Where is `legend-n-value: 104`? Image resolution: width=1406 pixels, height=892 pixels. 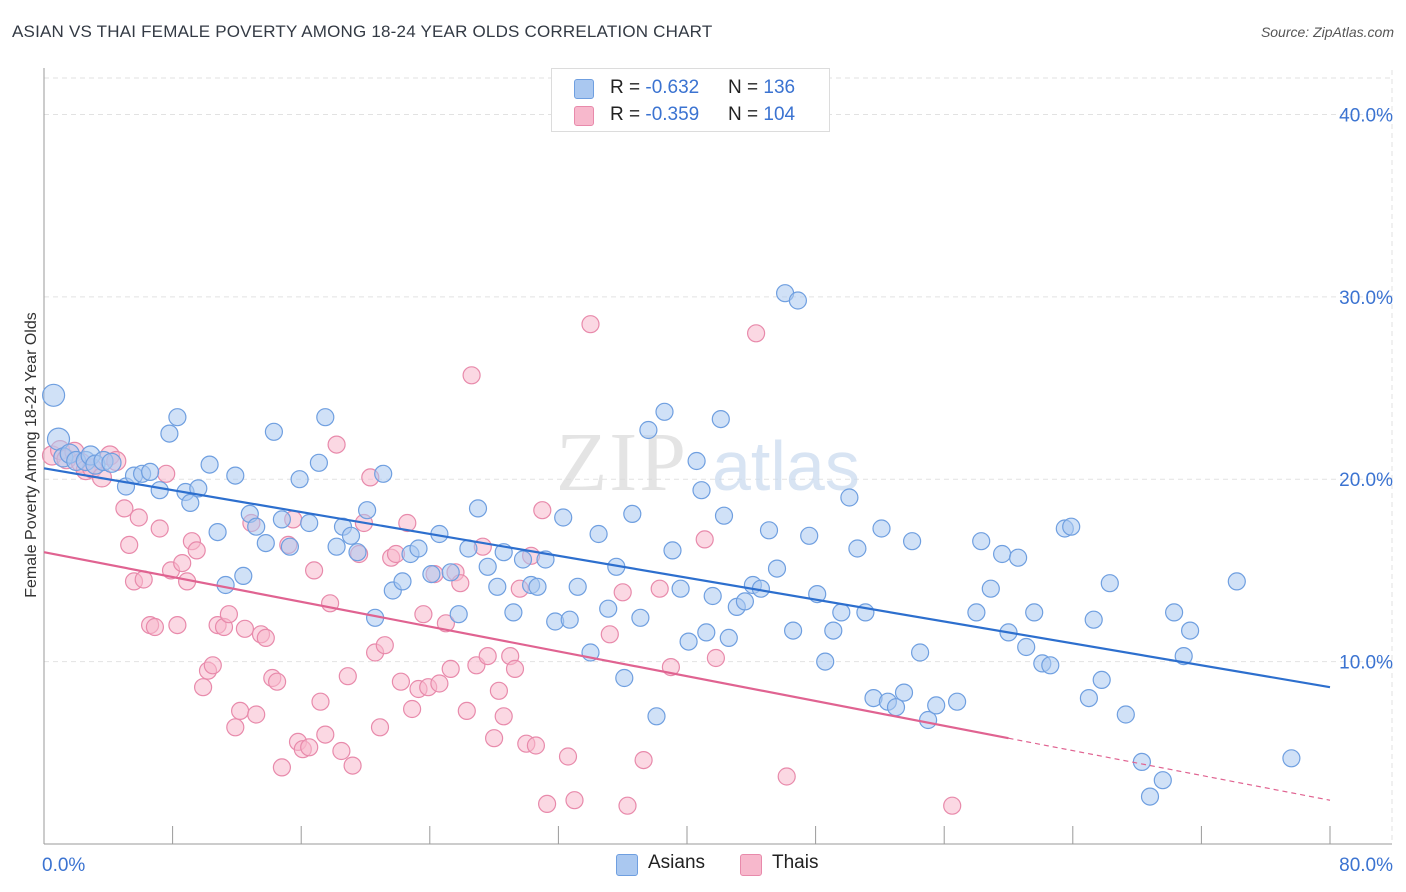
legend-n-value: 104 is located at coordinates (779, 114).